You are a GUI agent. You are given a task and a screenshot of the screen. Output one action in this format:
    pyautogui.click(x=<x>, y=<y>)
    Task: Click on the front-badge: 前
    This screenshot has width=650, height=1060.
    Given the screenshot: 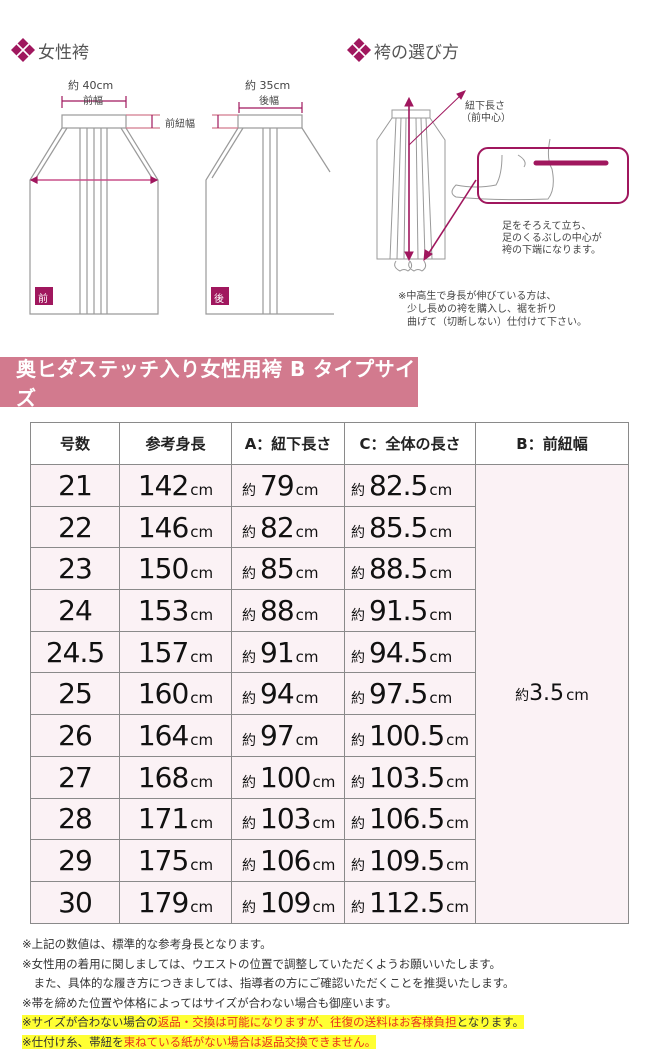 What is the action you would take?
    pyautogui.click(x=43, y=299)
    